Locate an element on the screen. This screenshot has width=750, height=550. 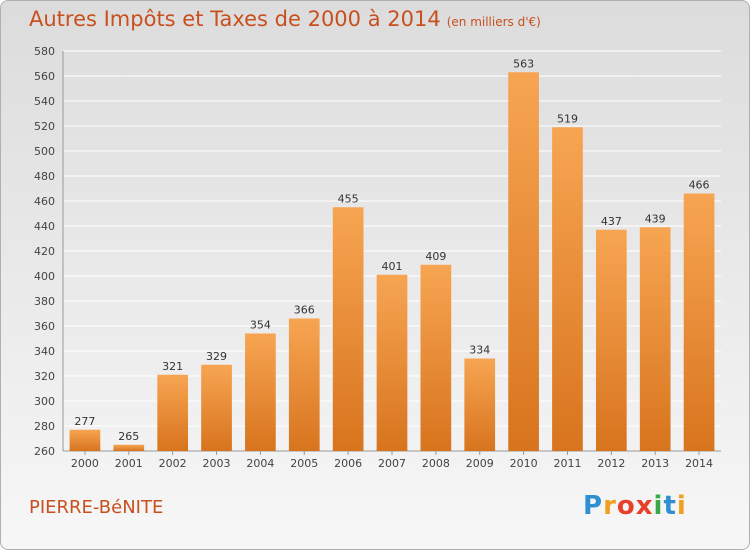
logo-letter: r is located at coordinates (610, 506).